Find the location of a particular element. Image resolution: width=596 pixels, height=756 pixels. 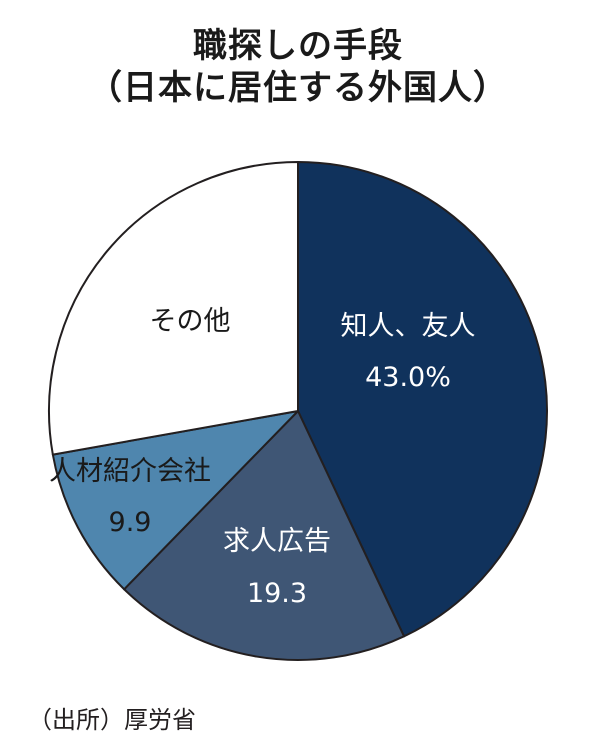

slice-label: 求人広告 is located at coordinates (277, 541).